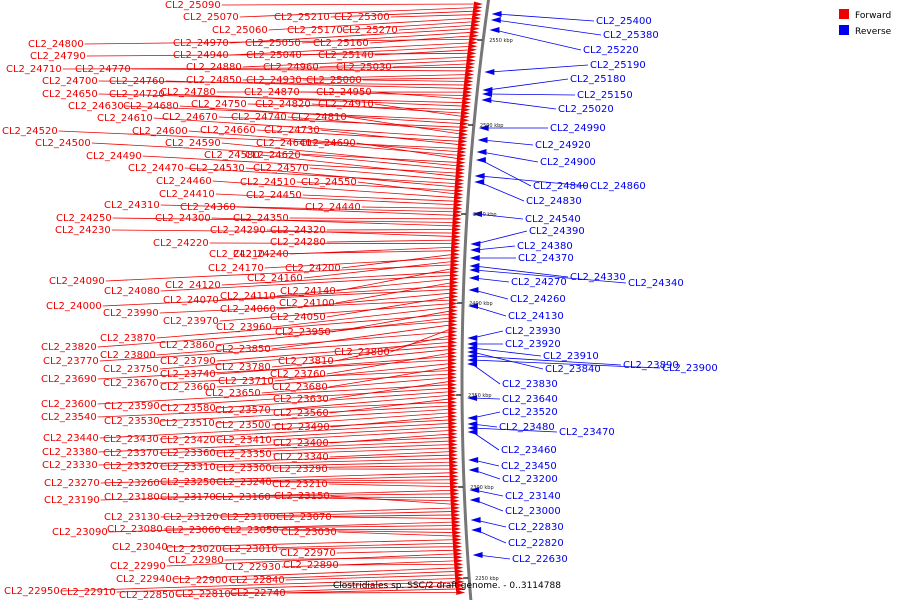 This screenshot has height=600, width=900. What do you see at coordinates (214, 67) in the screenshot?
I see `forward-gene-label: CL2_24880` at bounding box center [214, 67].